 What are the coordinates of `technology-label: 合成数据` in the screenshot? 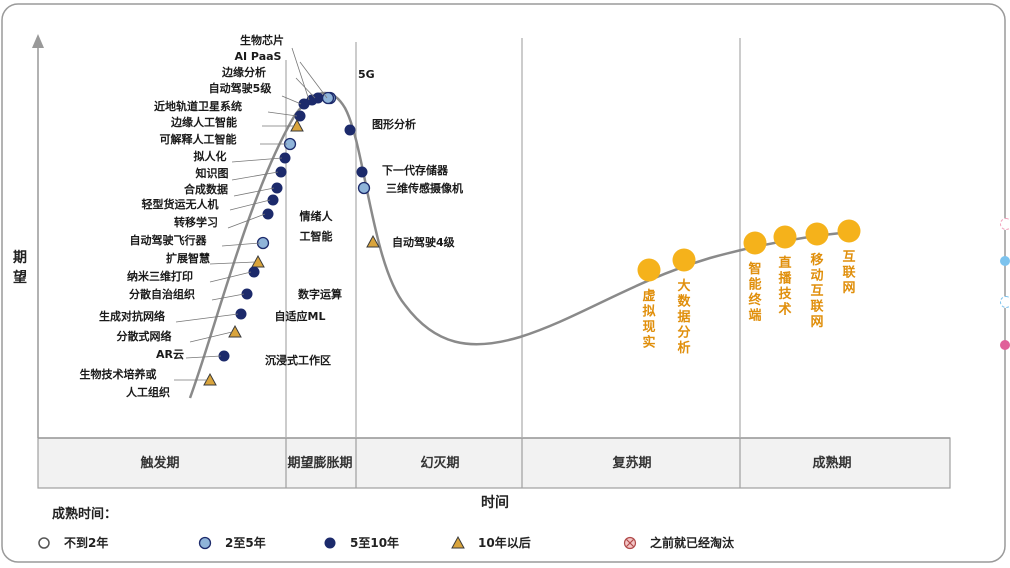 It's located at (206, 189).